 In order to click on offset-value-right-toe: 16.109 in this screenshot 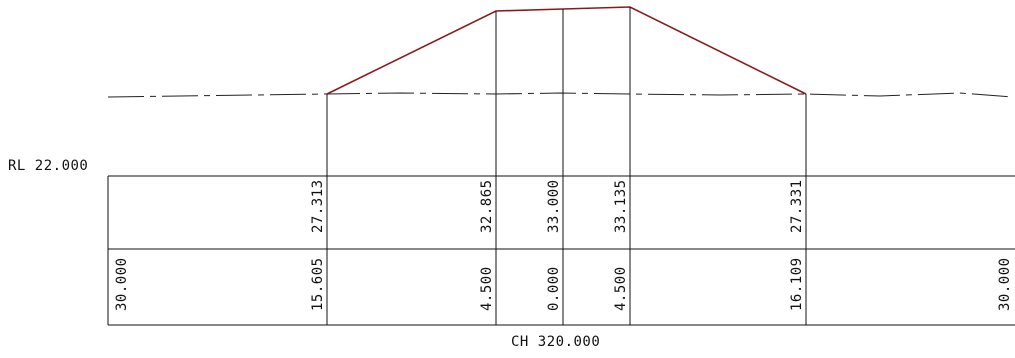, I will do `click(797, 284)`.